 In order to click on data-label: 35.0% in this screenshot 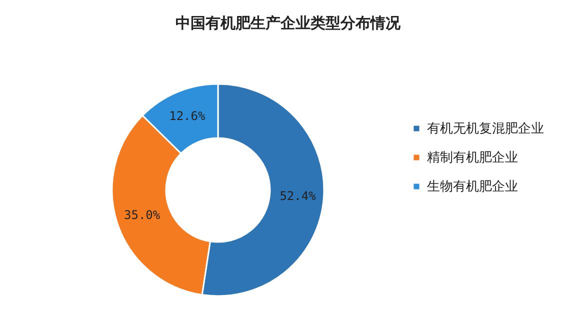, I will do `click(142, 215)`.